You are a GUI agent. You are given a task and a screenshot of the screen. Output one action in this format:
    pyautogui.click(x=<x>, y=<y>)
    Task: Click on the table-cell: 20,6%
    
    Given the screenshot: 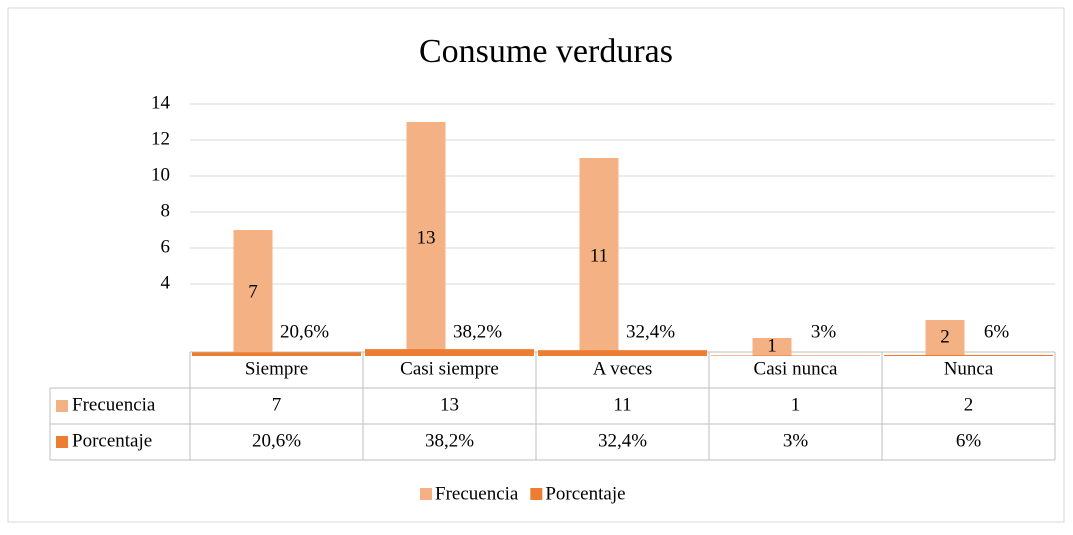 What is the action you would take?
    pyautogui.click(x=276, y=440)
    